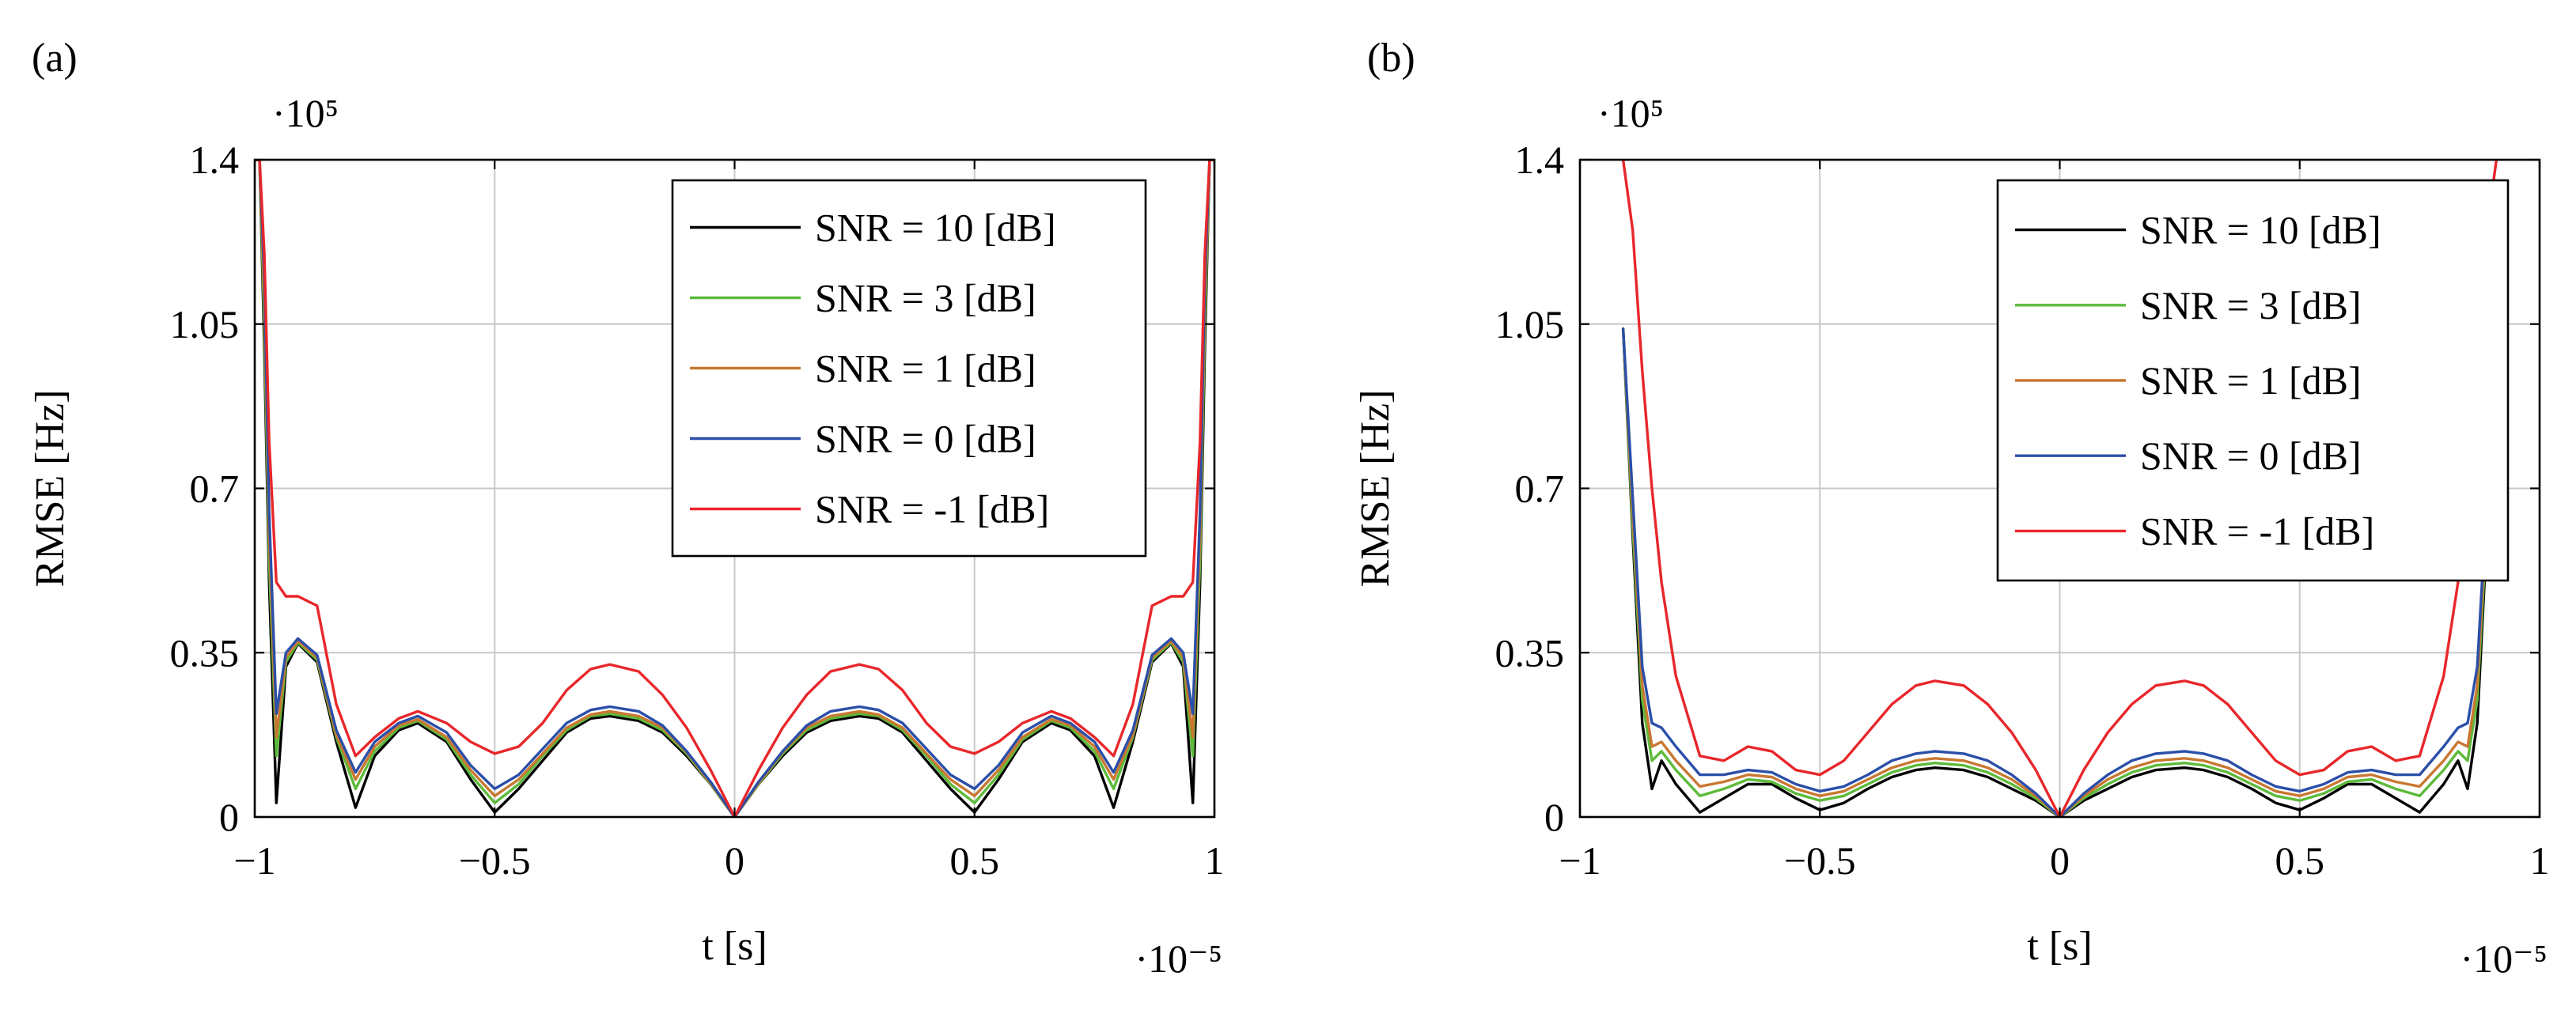 The image size is (2576, 1025). What do you see at coordinates (55, 58) in the screenshot?
I see `panel-label: (a)` at bounding box center [55, 58].